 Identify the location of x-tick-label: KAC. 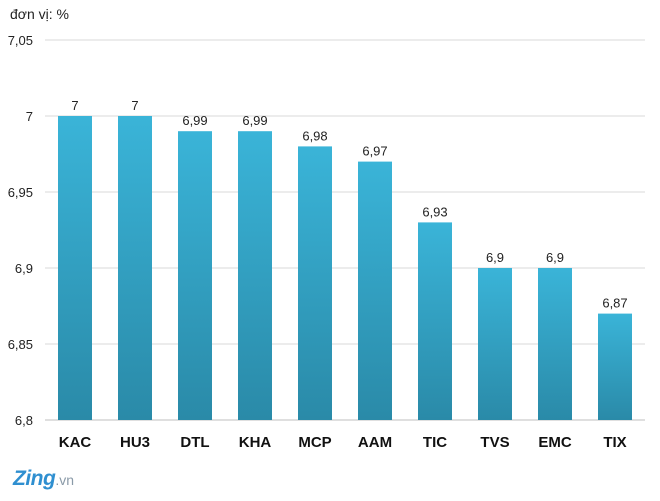
(75, 442).